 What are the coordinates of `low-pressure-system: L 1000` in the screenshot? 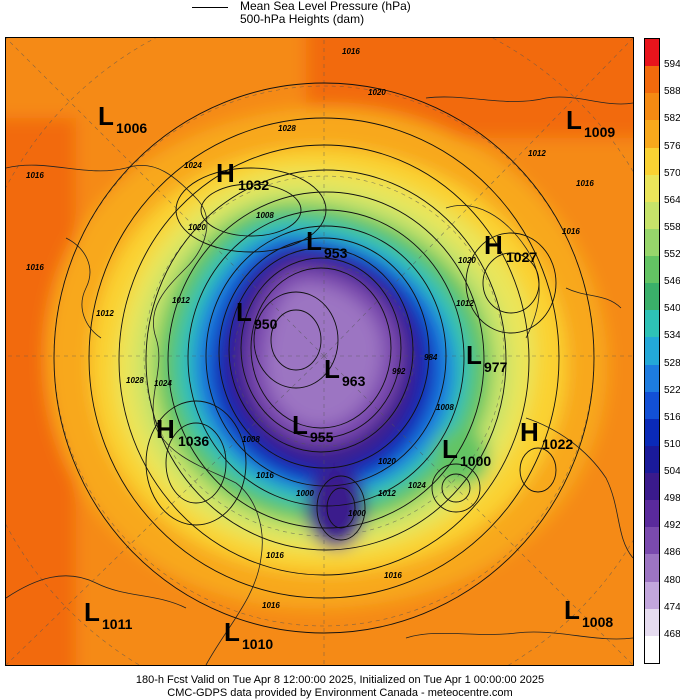 It's located at (466, 451).